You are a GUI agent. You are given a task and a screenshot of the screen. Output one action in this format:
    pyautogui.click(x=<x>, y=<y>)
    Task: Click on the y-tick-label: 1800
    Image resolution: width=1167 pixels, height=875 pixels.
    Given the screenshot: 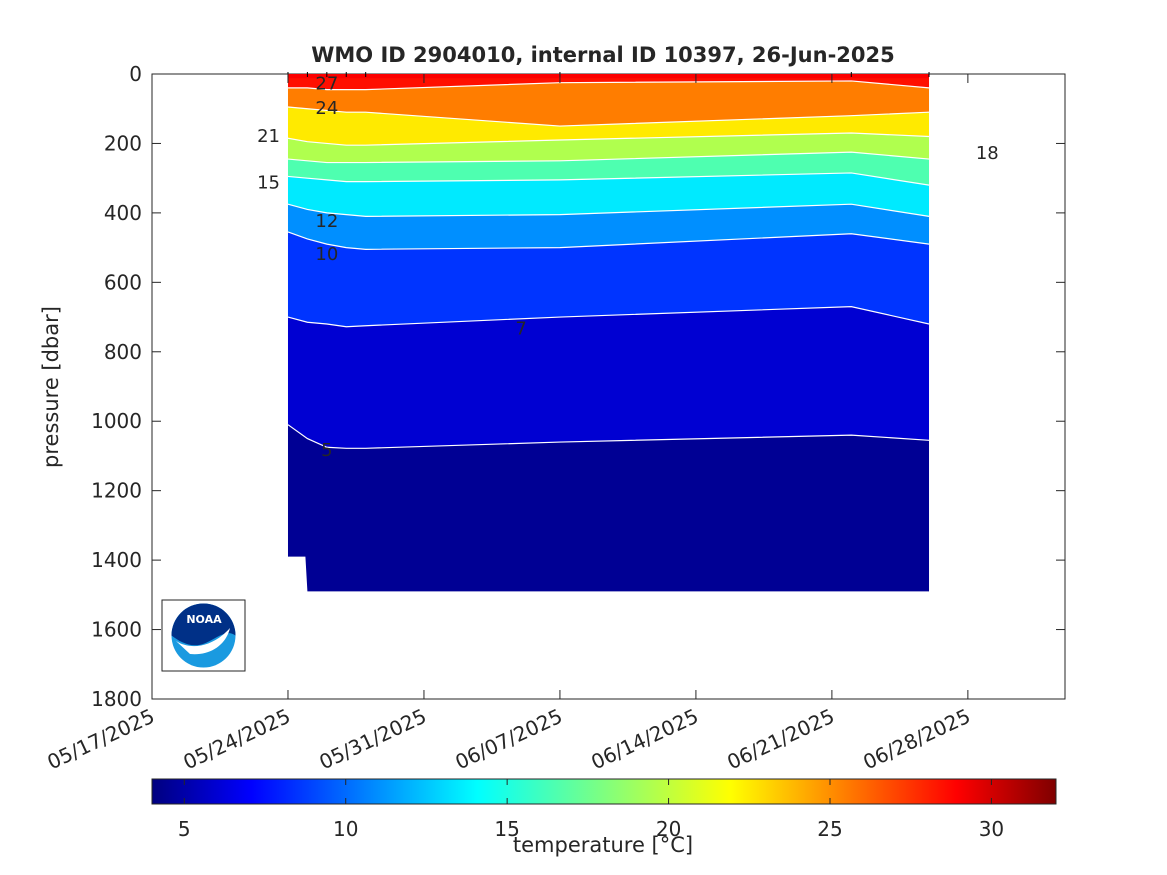 What is the action you would take?
    pyautogui.click(x=116, y=699)
    